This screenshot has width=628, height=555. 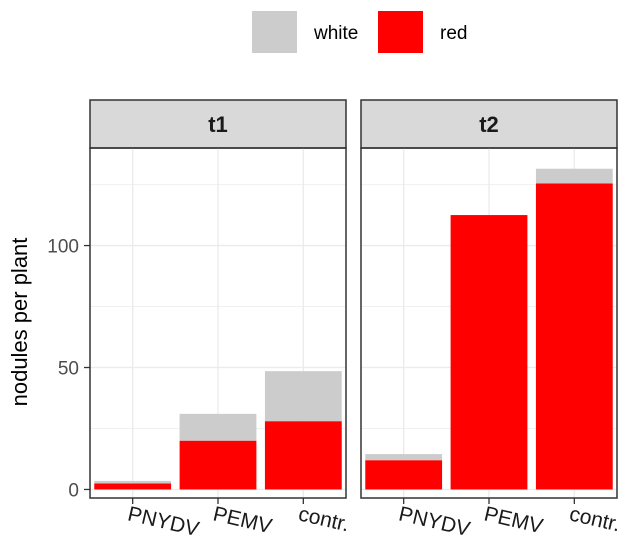 I want to click on legend-label-white: white, so click(x=335, y=33).